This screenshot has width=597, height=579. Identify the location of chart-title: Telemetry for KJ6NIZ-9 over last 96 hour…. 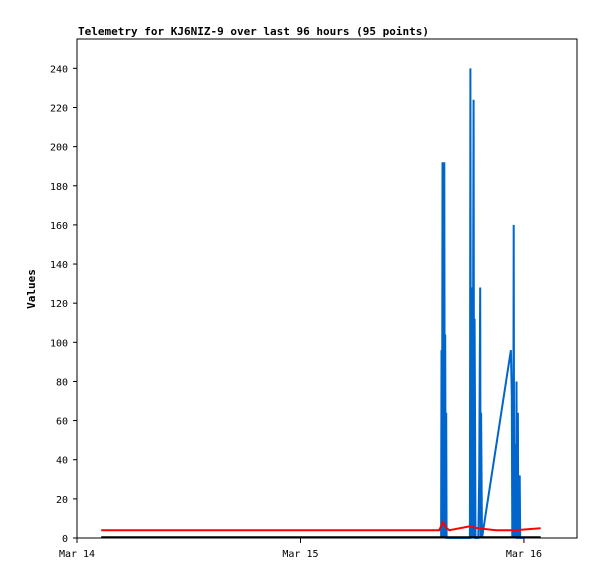
(253, 31).